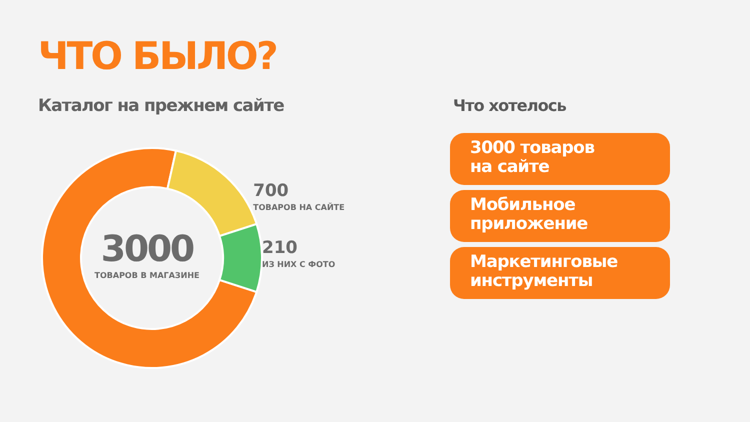  What do you see at coordinates (280, 248) in the screenshot?
I see `text: 210` at bounding box center [280, 248].